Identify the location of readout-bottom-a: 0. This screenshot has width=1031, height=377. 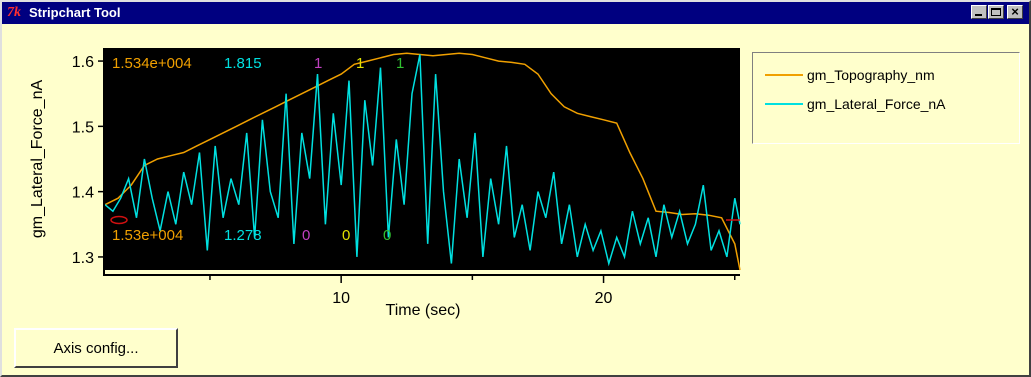
(306, 235).